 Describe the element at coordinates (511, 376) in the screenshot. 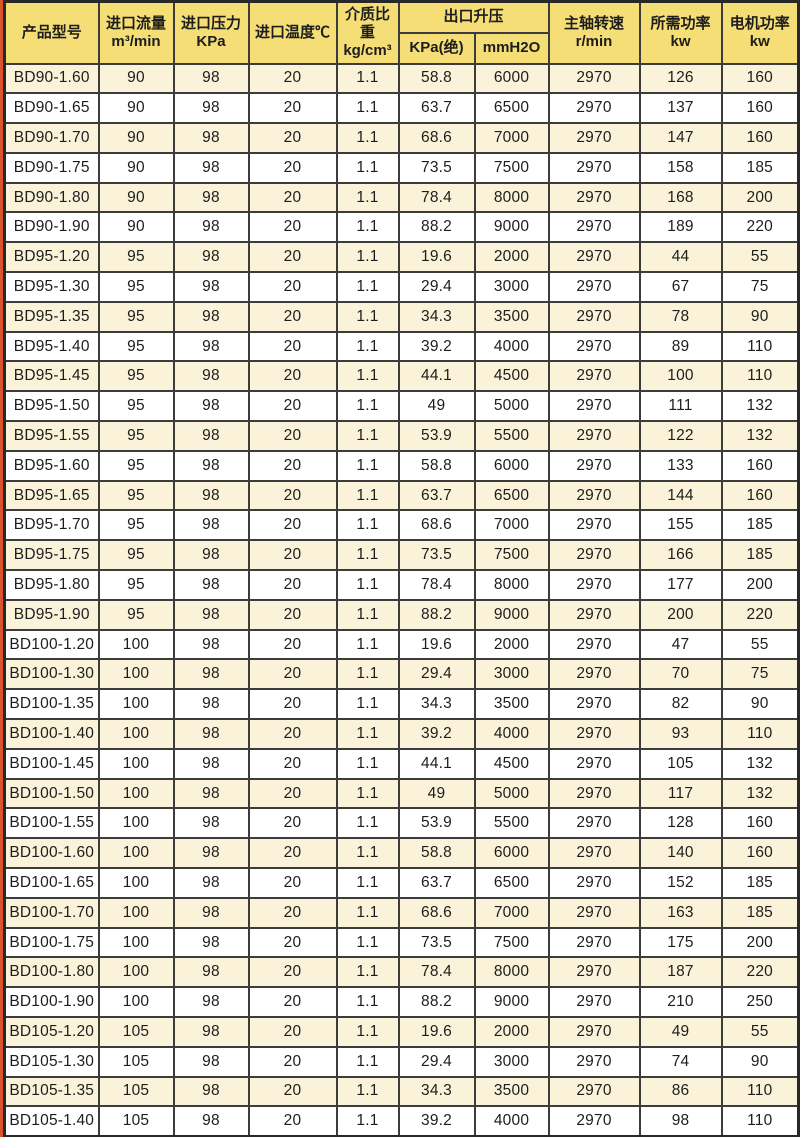

I see `cell-outlet-mmh2o: 4500` at that location.